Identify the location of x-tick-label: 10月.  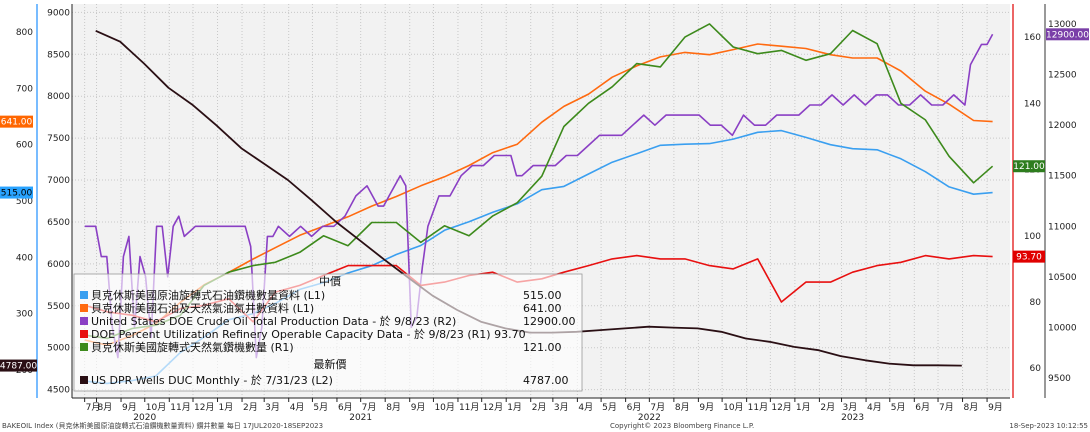
(156, 407).